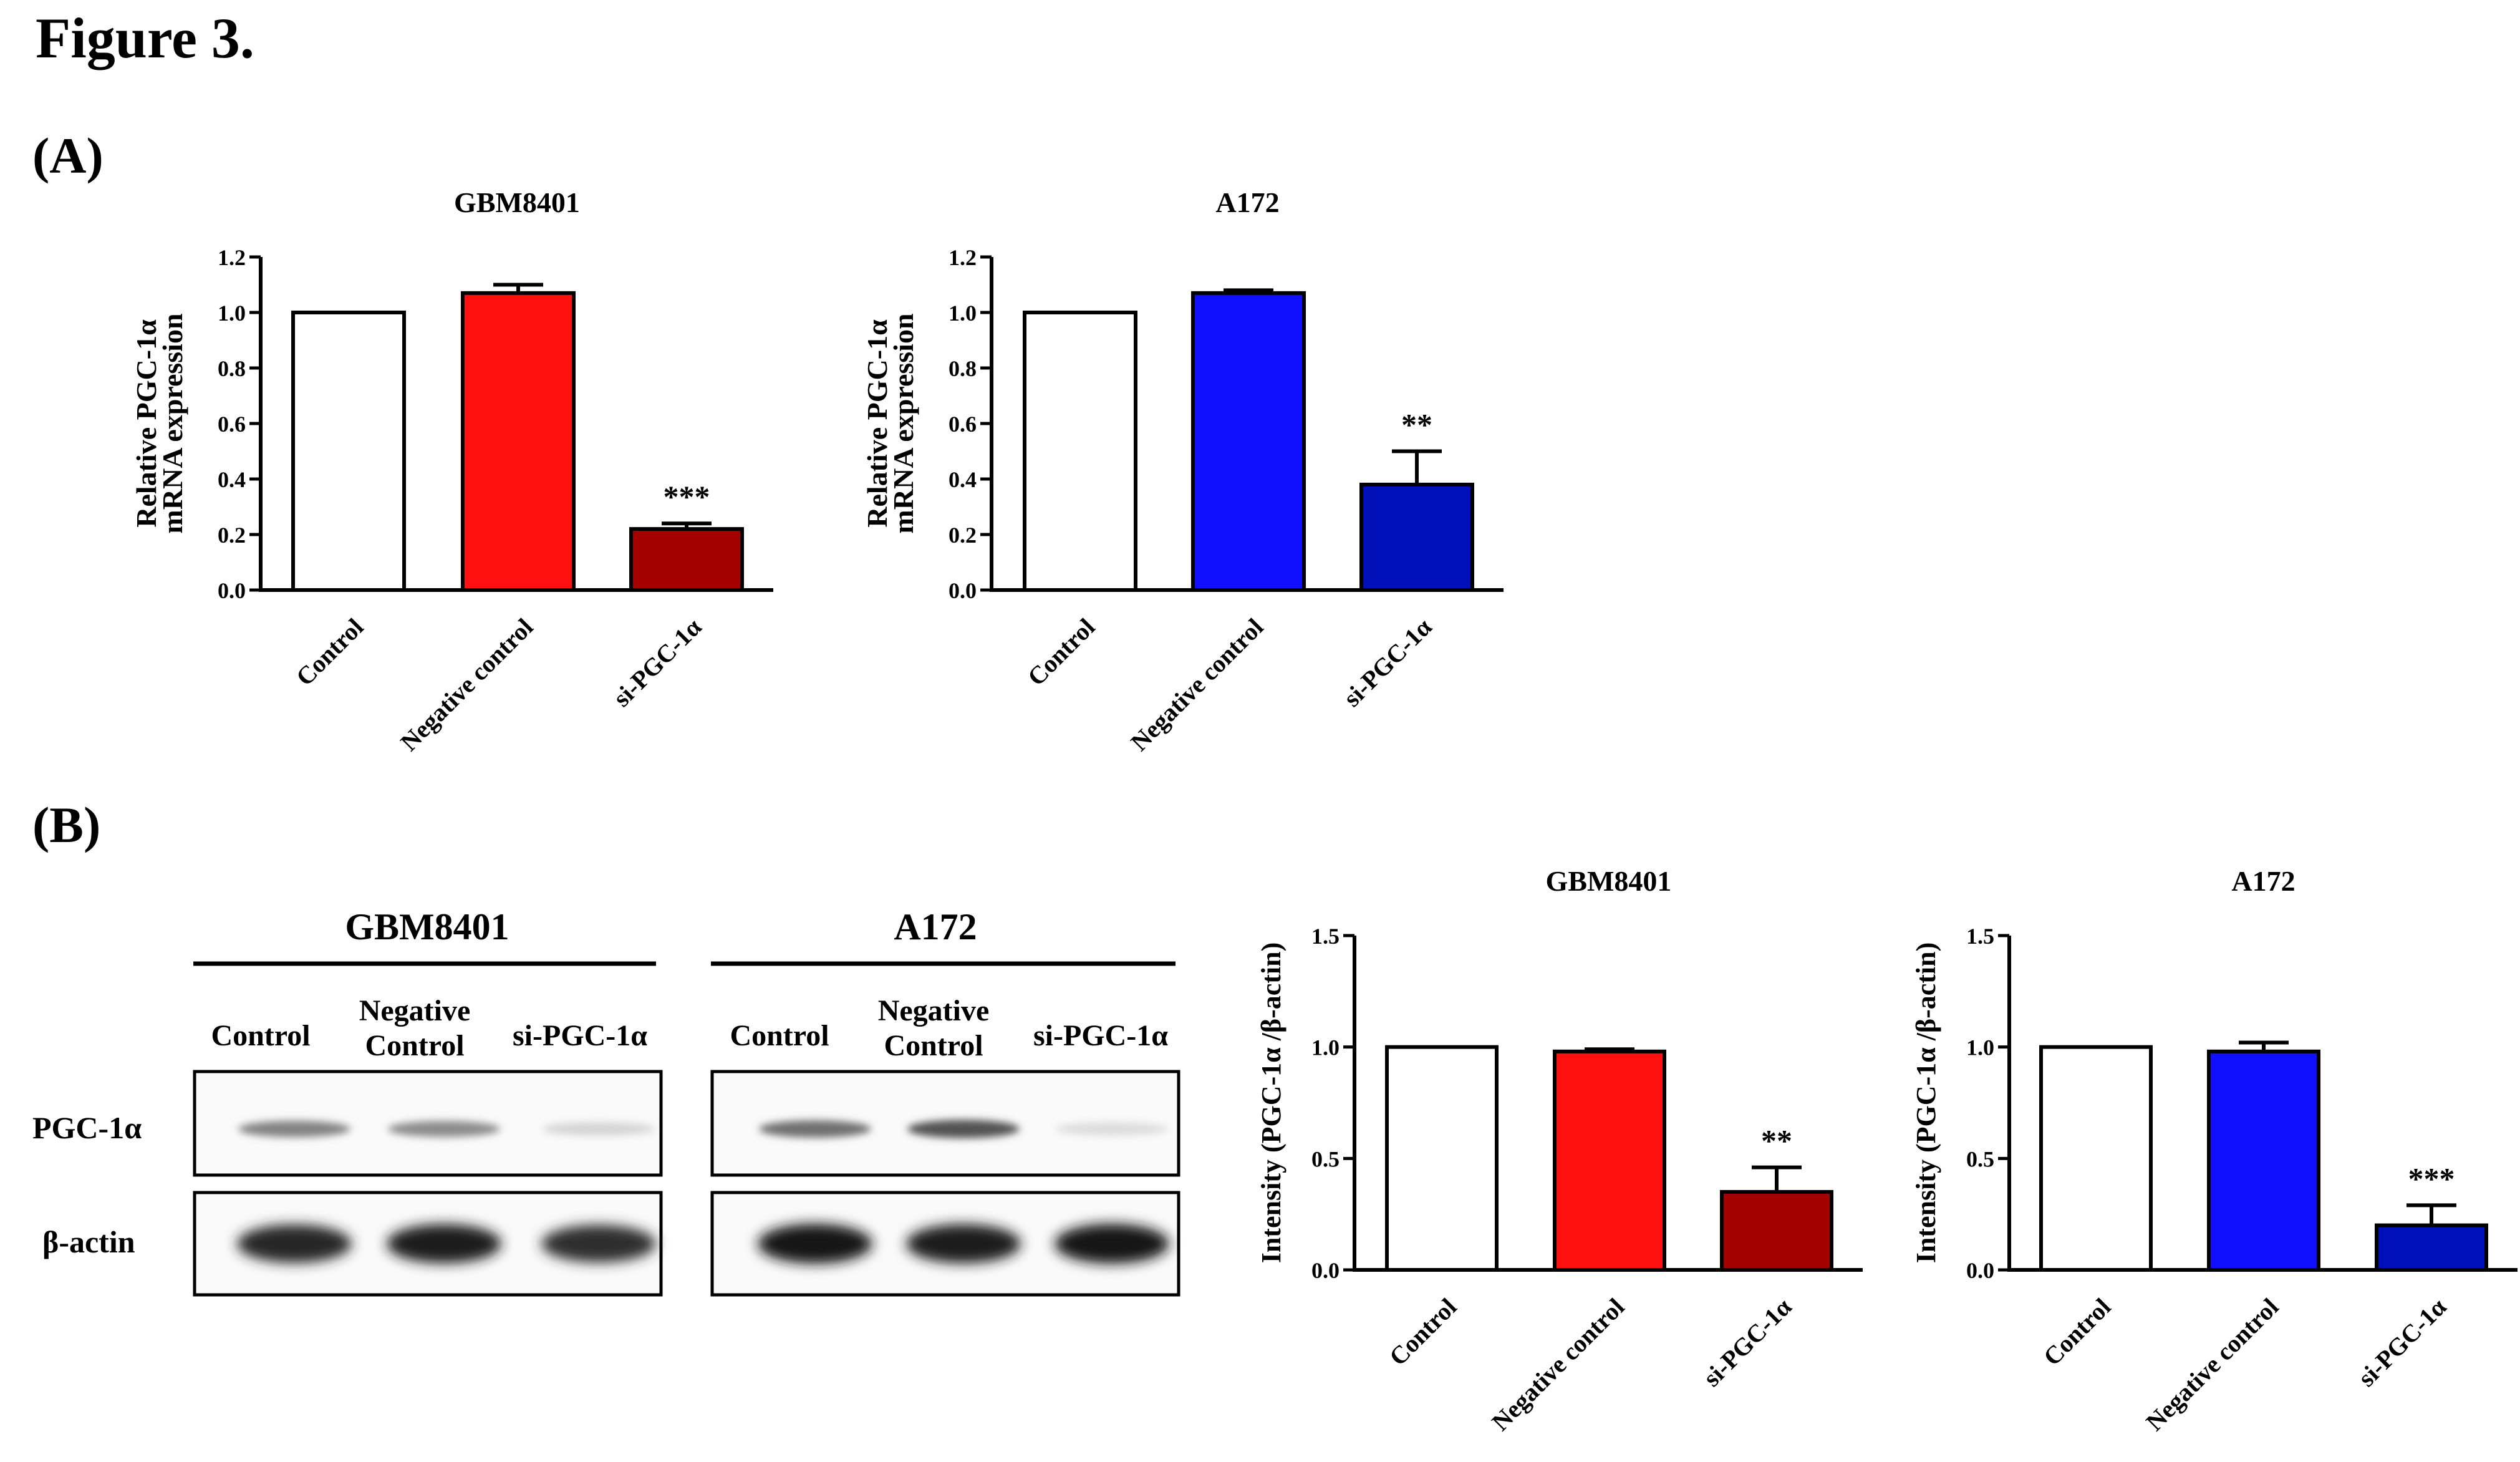  Describe the element at coordinates (935, 926) in the screenshot. I see `blot-cell-line-title: A172` at that location.